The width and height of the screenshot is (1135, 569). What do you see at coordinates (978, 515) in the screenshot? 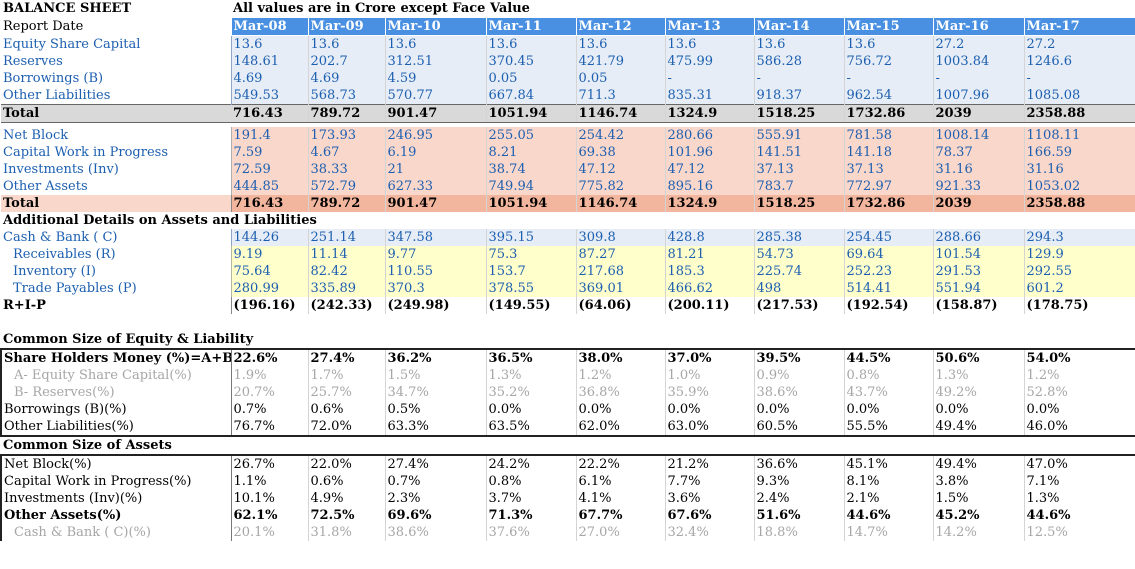
I see `value-cell: 45.2%` at bounding box center [978, 515].